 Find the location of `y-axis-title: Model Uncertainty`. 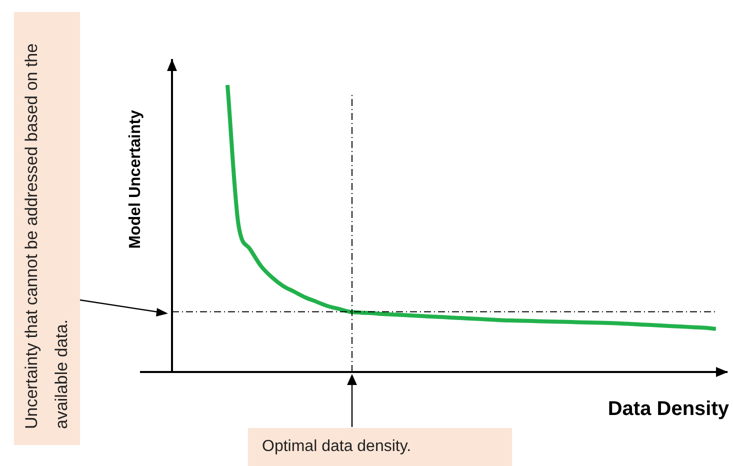

y-axis-title: Model Uncertainty is located at coordinates (136, 179).